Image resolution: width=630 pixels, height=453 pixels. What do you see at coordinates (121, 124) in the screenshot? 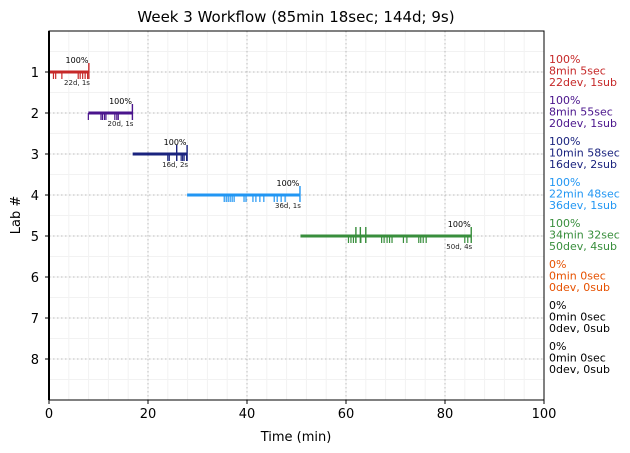
I see `lab-2-count-label: 20d, 1s` at bounding box center [121, 124].